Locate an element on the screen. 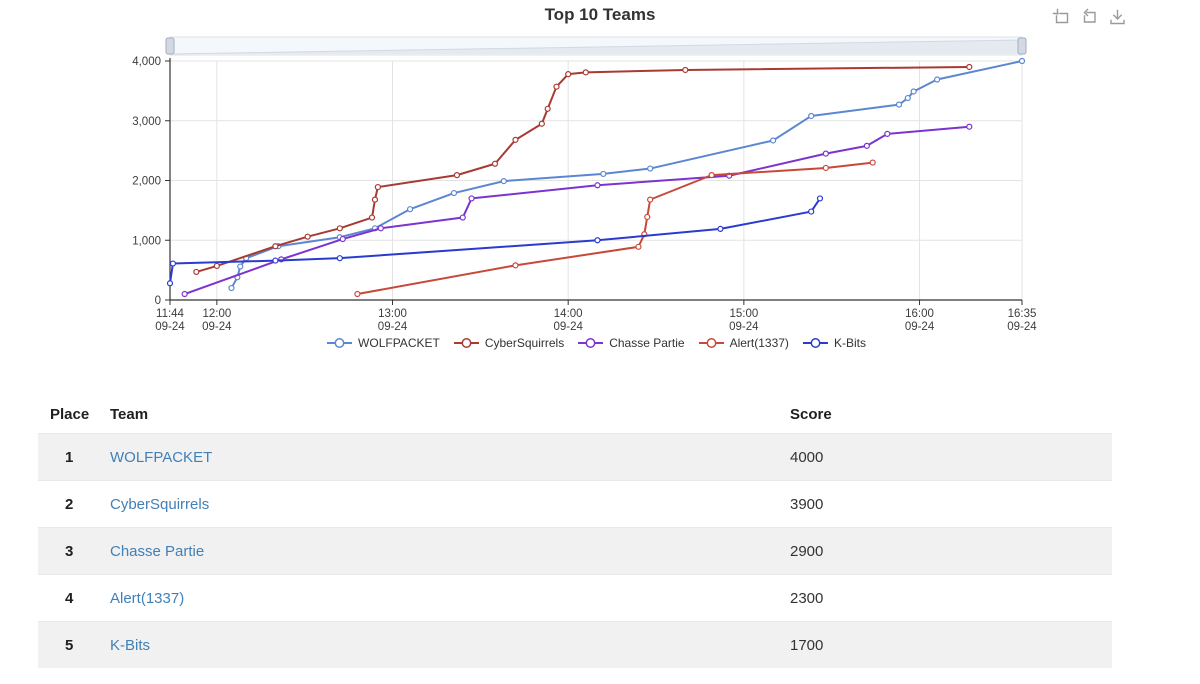 This screenshot has width=1200, height=684. svg-text: 12:00 is located at coordinates (216, 314).